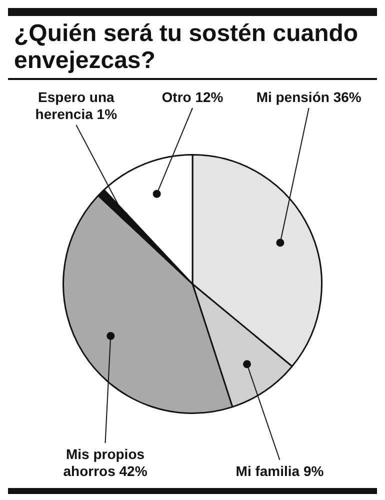  Describe the element at coordinates (280, 471) in the screenshot. I see `slice-label: Mi familia 9%` at that location.